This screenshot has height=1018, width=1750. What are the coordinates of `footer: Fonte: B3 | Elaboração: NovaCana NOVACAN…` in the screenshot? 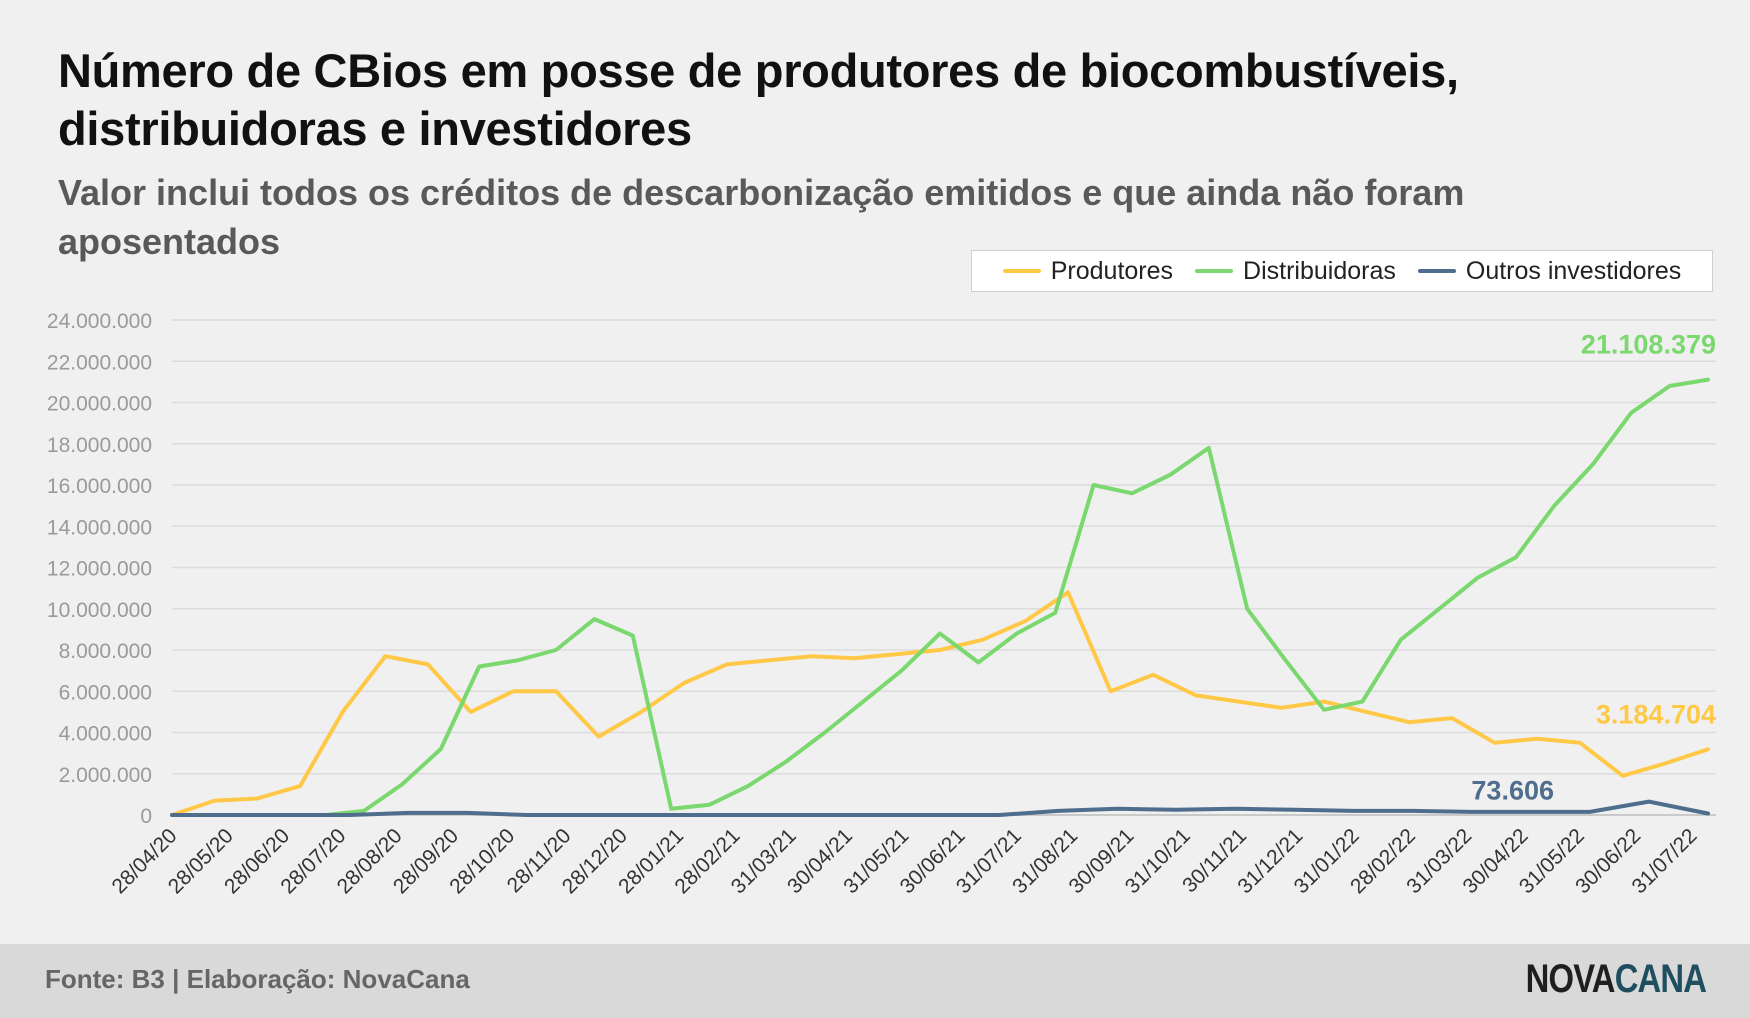 It's located at (875, 981).